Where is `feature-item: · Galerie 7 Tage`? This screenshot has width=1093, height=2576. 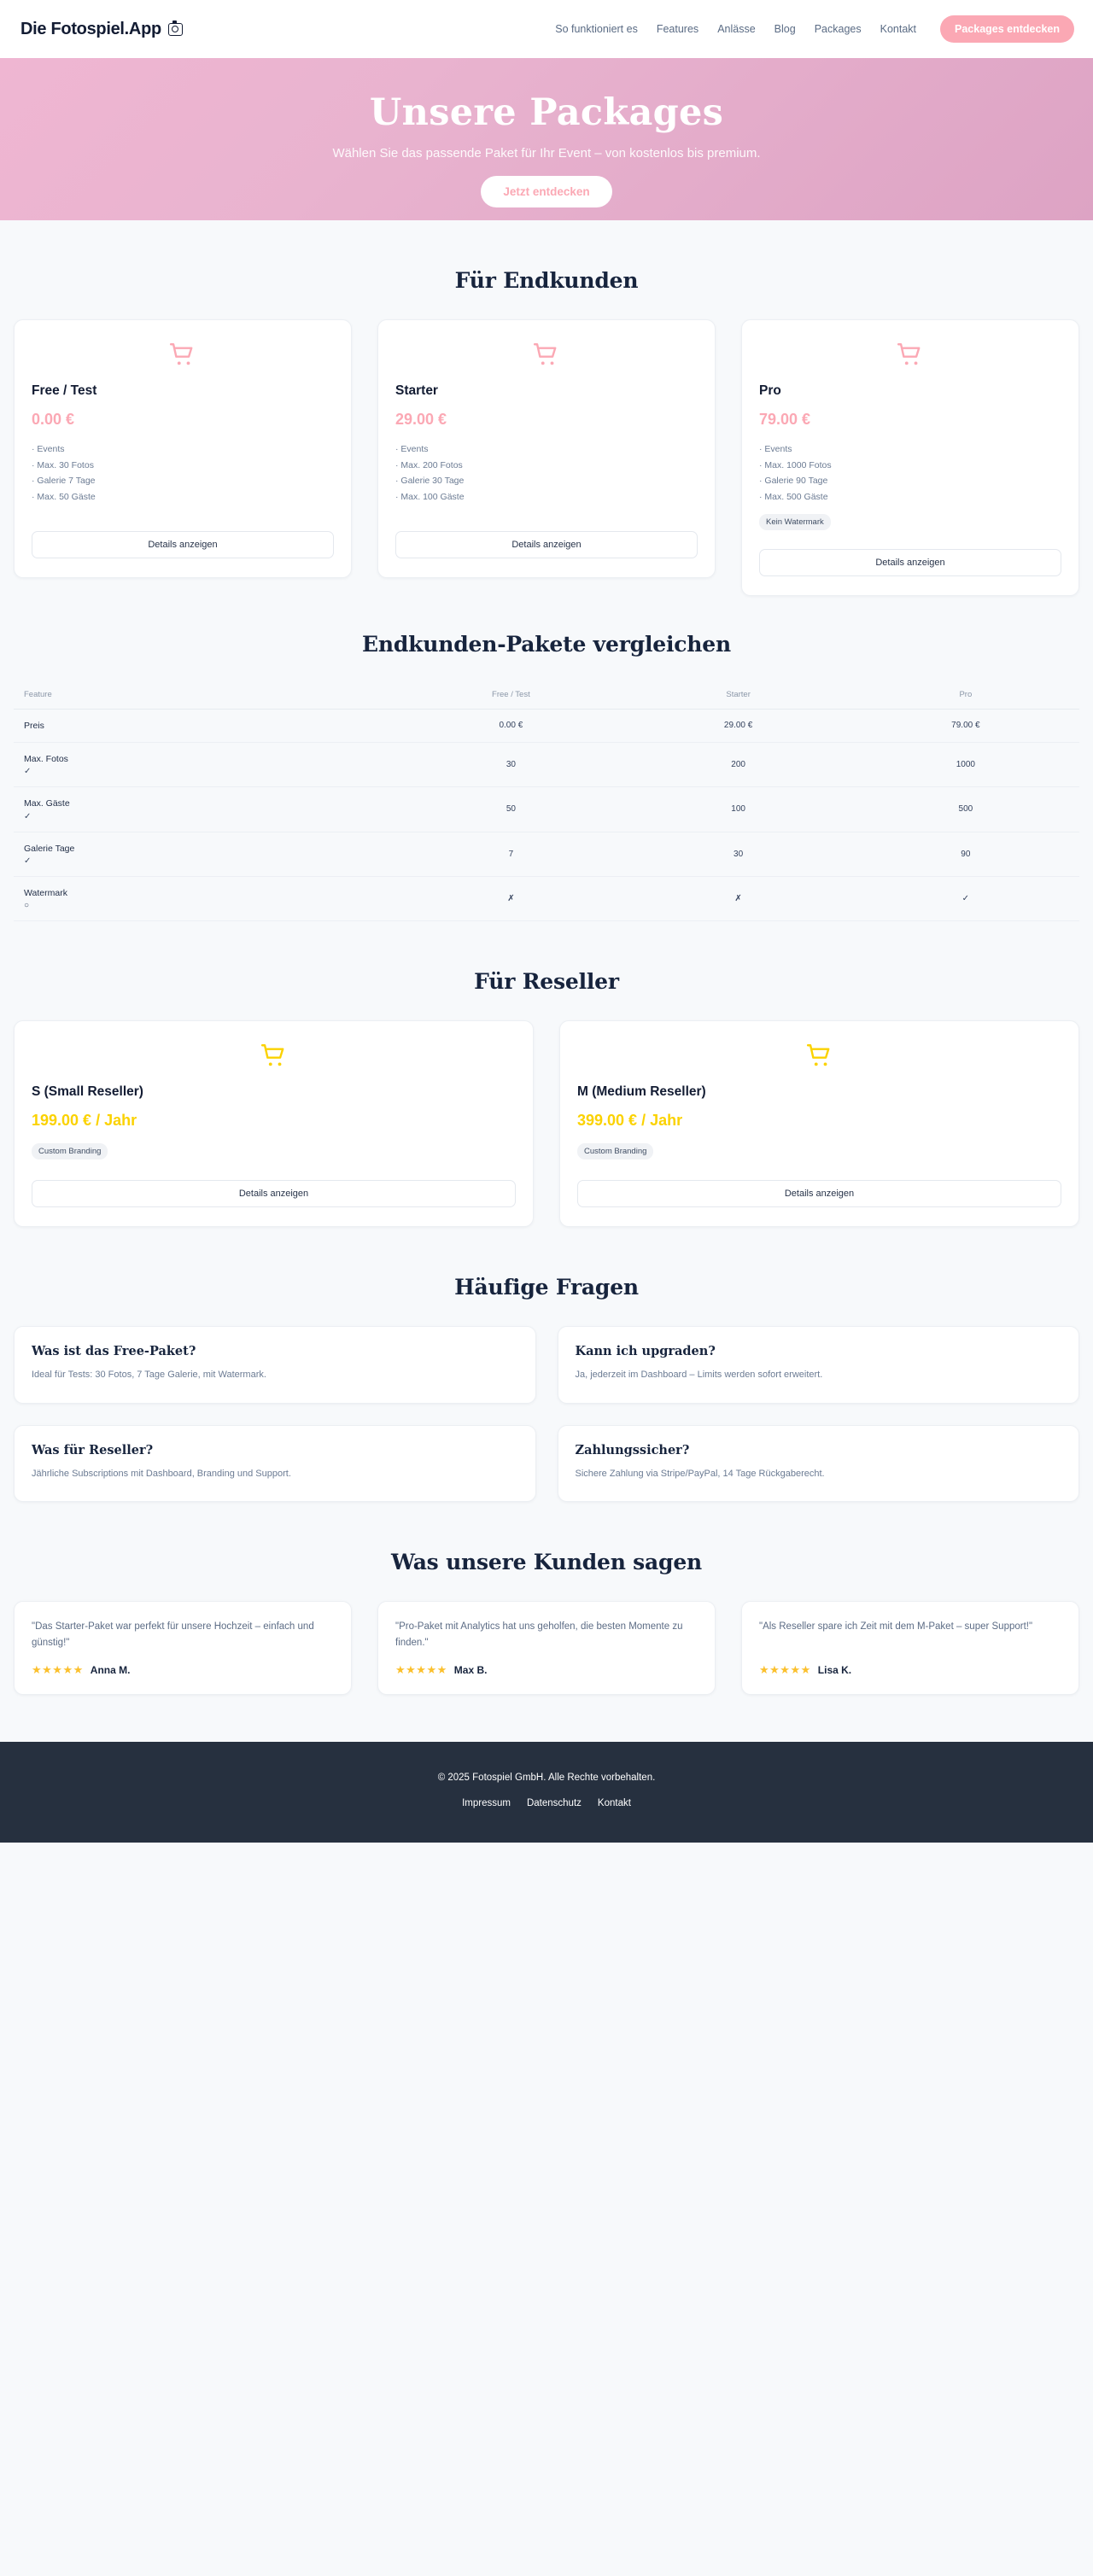 feature-item: · Galerie 7 Tage is located at coordinates (64, 481).